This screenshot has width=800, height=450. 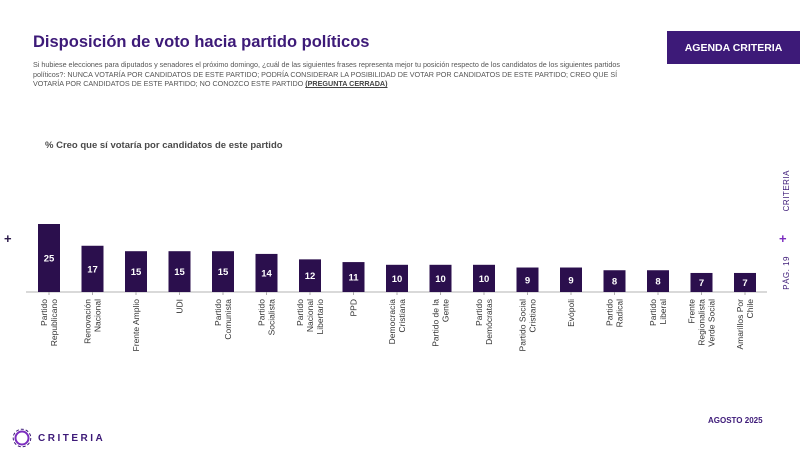 What do you see at coordinates (750, 309) in the screenshot?
I see `category-label-line: Chile` at bounding box center [750, 309].